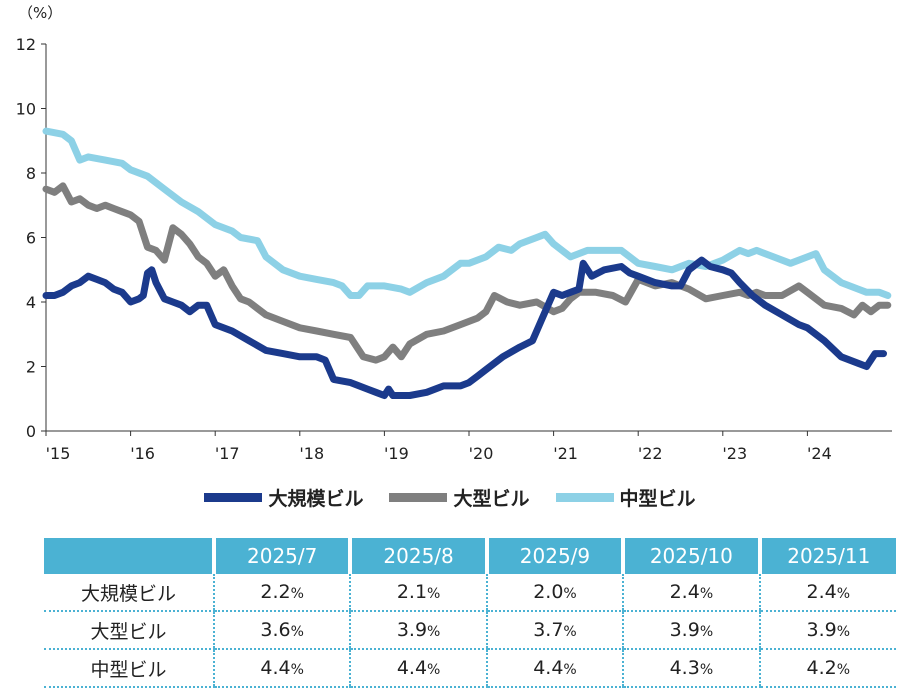  I want to click on table-row: 中型ビル 4.4% 4.4% 4.4% 4.3% 4.2%, so click(470, 668).